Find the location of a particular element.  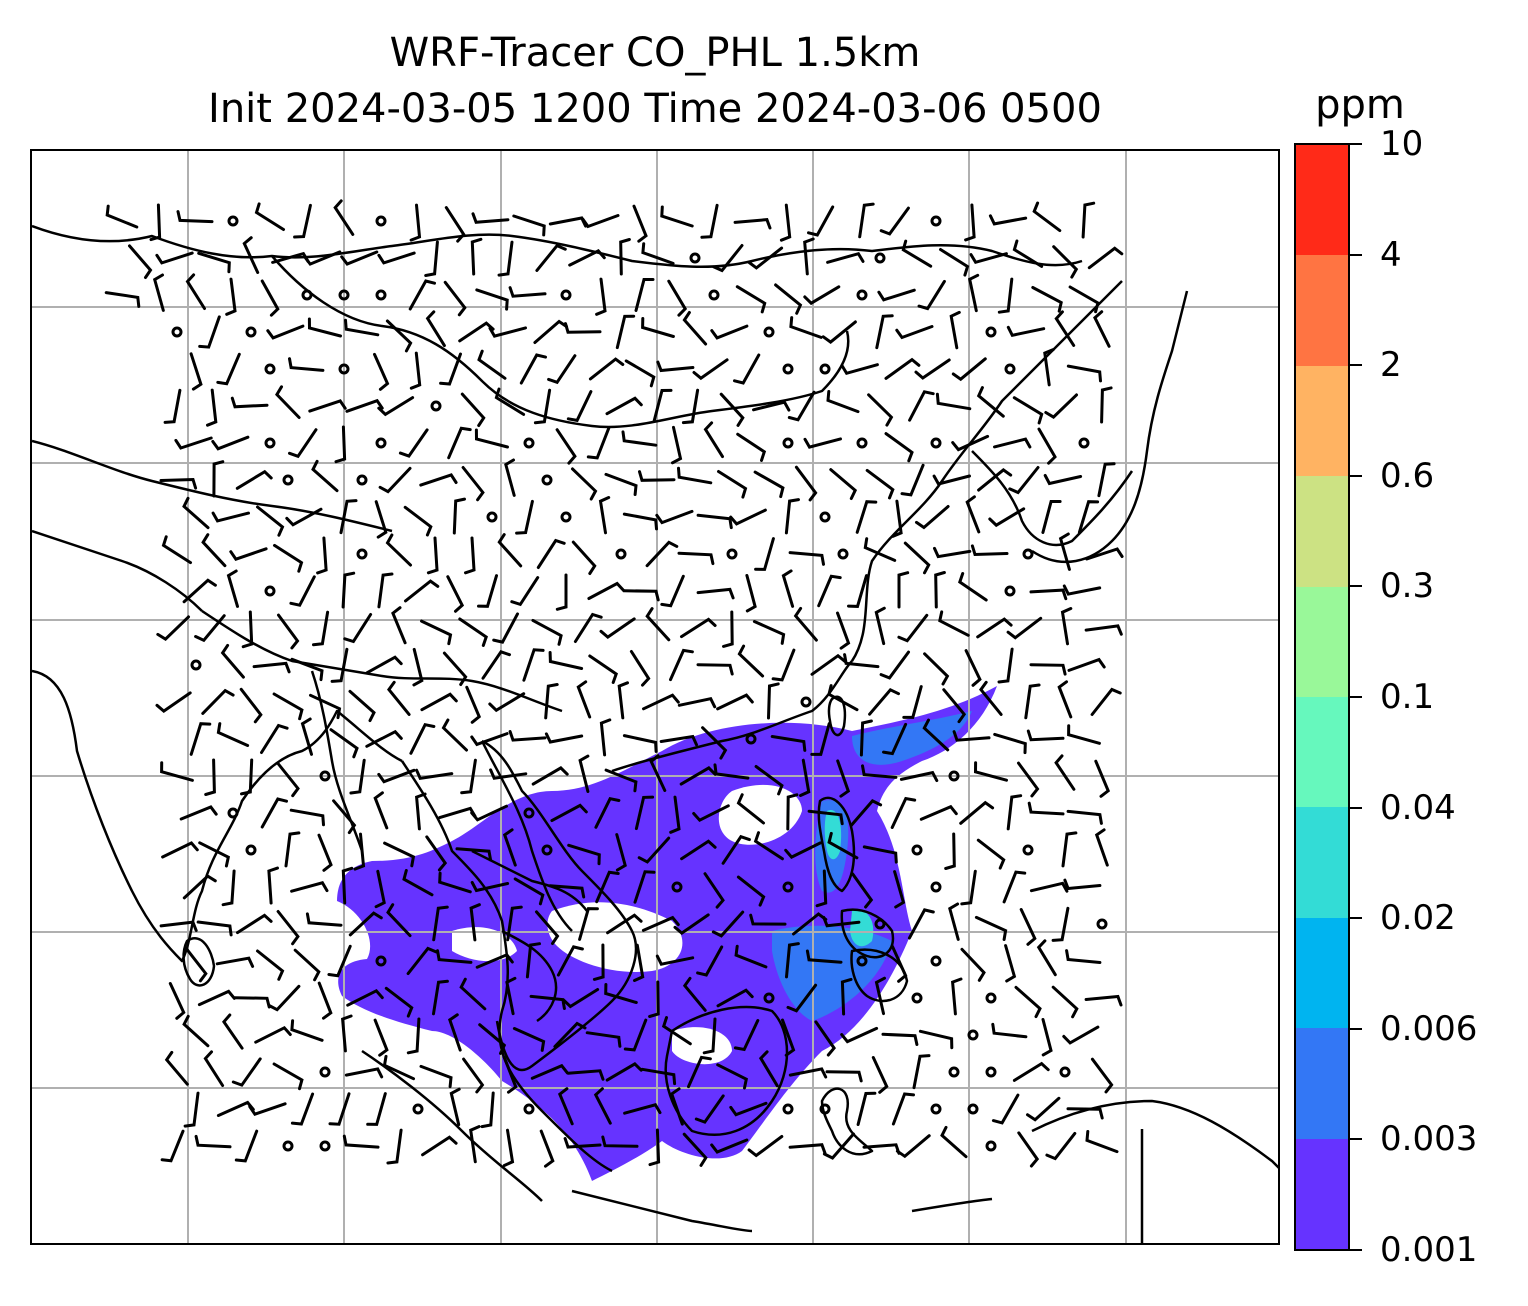

coastline-indochina-west is located at coordinates (506, 966).